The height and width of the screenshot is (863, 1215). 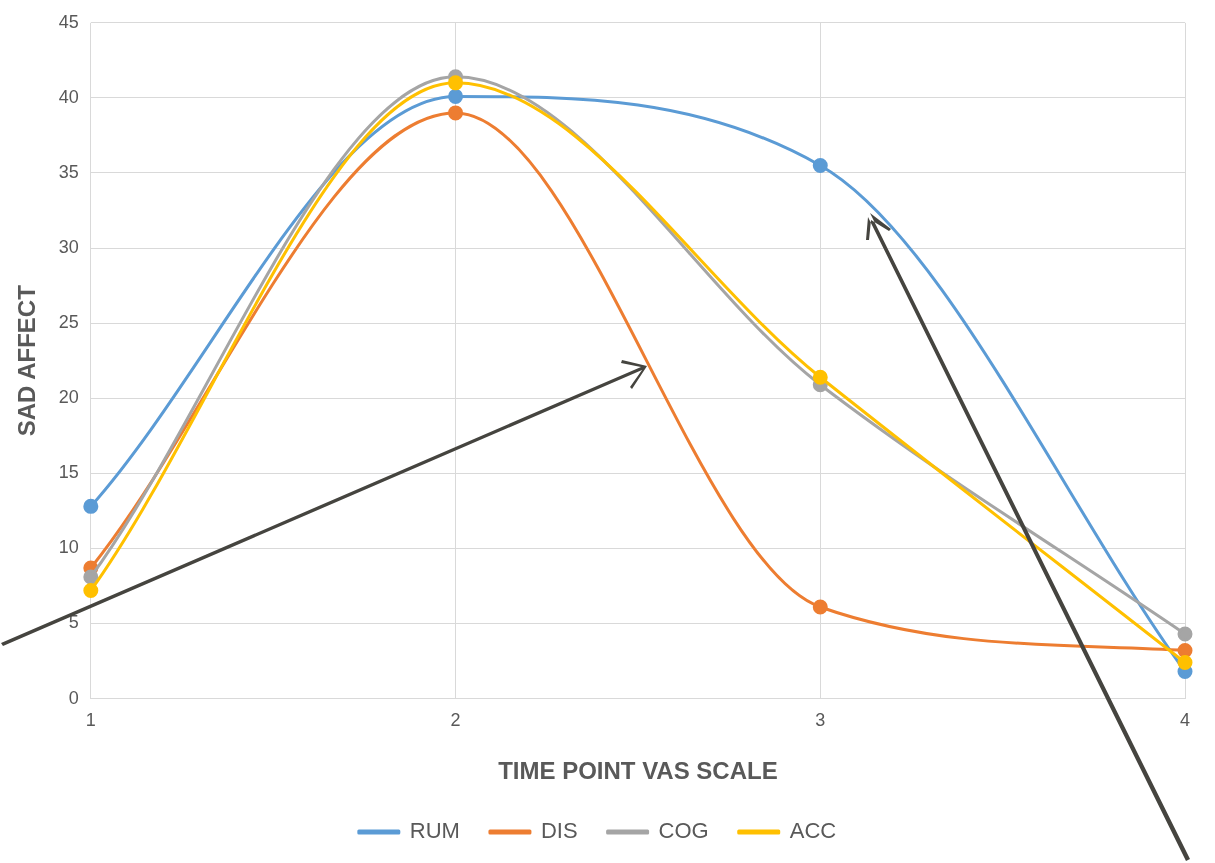 I want to click on y-tick-label: 10, so click(x=68, y=547).